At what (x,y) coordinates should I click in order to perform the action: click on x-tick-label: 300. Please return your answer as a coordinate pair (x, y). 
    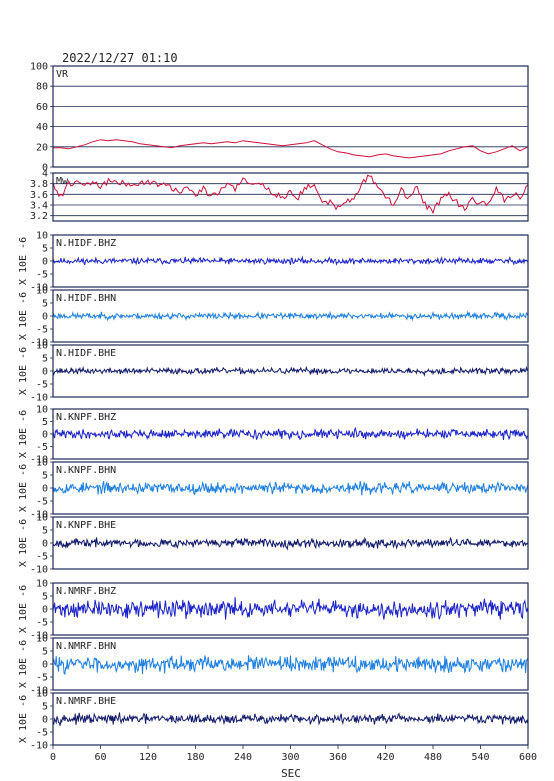
    Looking at the image, I should click on (290, 757).